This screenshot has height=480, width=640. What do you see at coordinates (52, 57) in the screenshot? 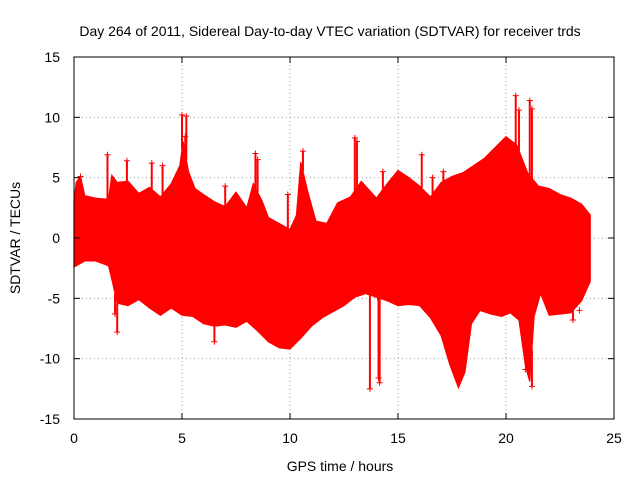
I see `y-tick-label: 15` at bounding box center [52, 57].